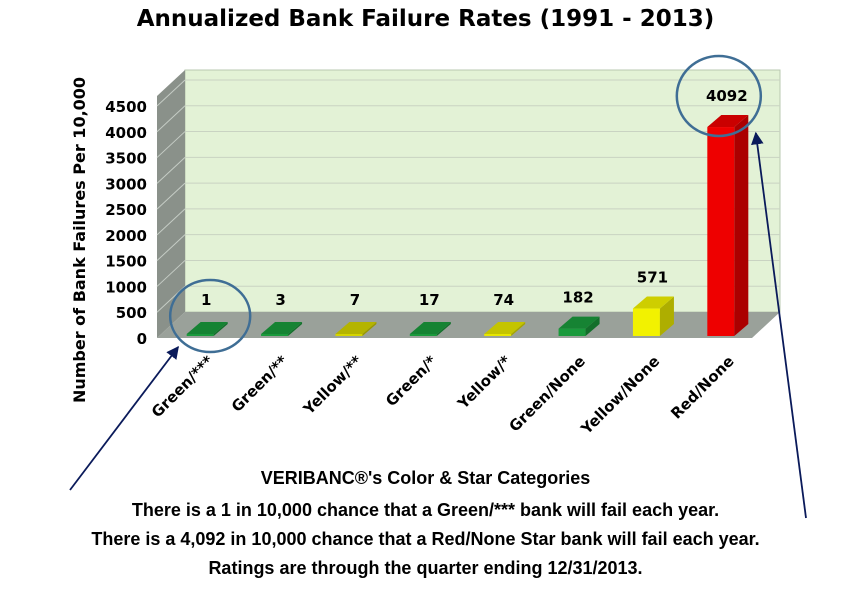 The height and width of the screenshot is (591, 851). I want to click on highlight-circle-green, so click(210, 316).